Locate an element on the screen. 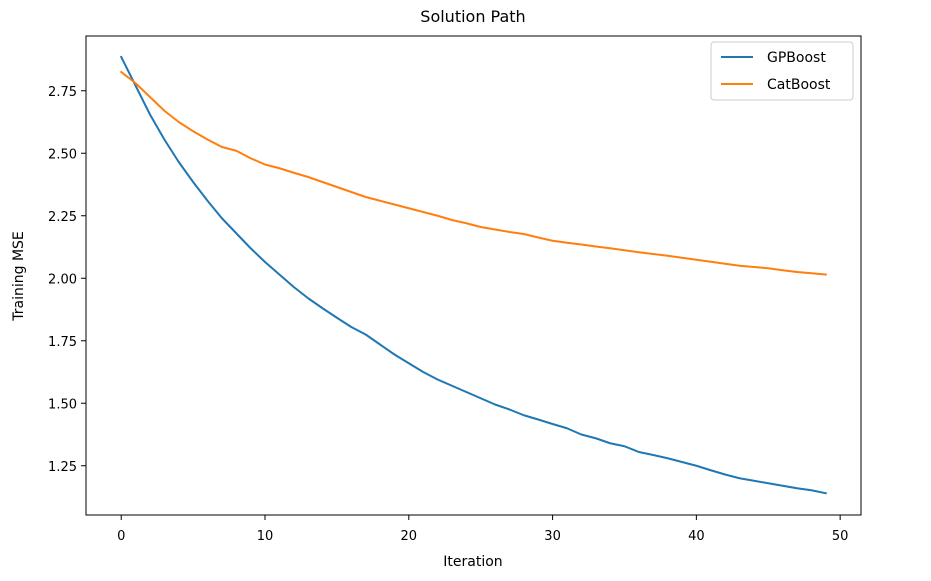 This screenshot has width=931, height=581. y-tick-label: 1.50 is located at coordinates (62, 404).